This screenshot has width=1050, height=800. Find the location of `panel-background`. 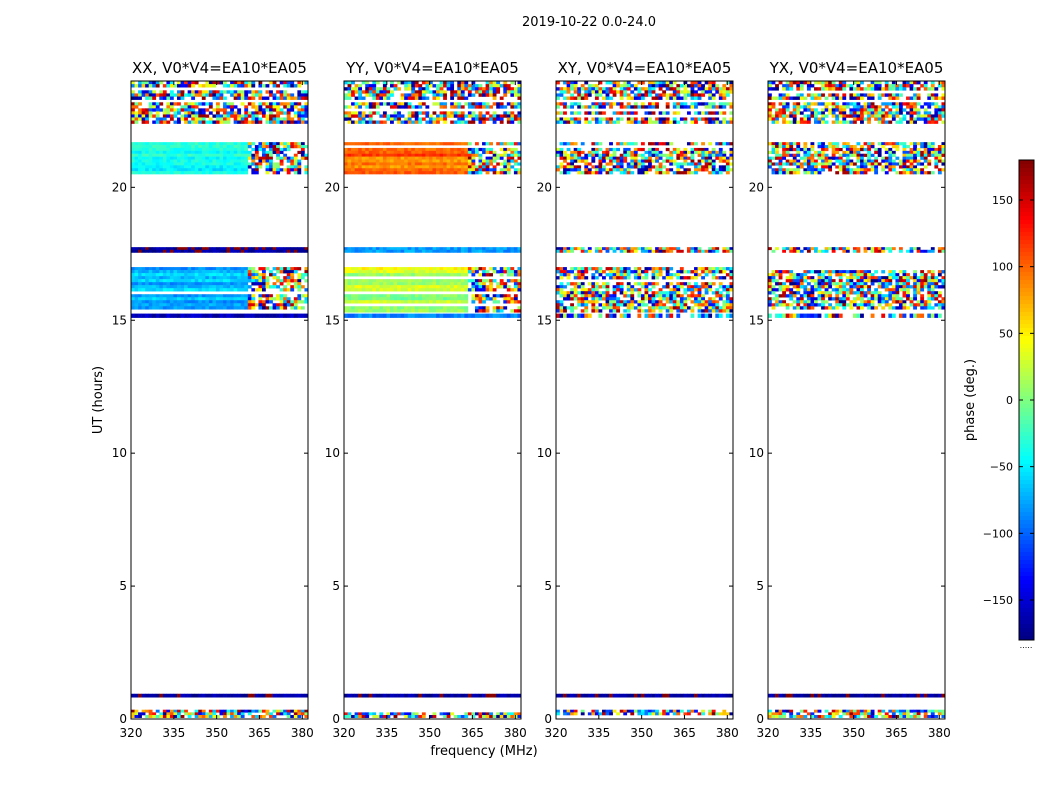

panel-background is located at coordinates (219, 400).